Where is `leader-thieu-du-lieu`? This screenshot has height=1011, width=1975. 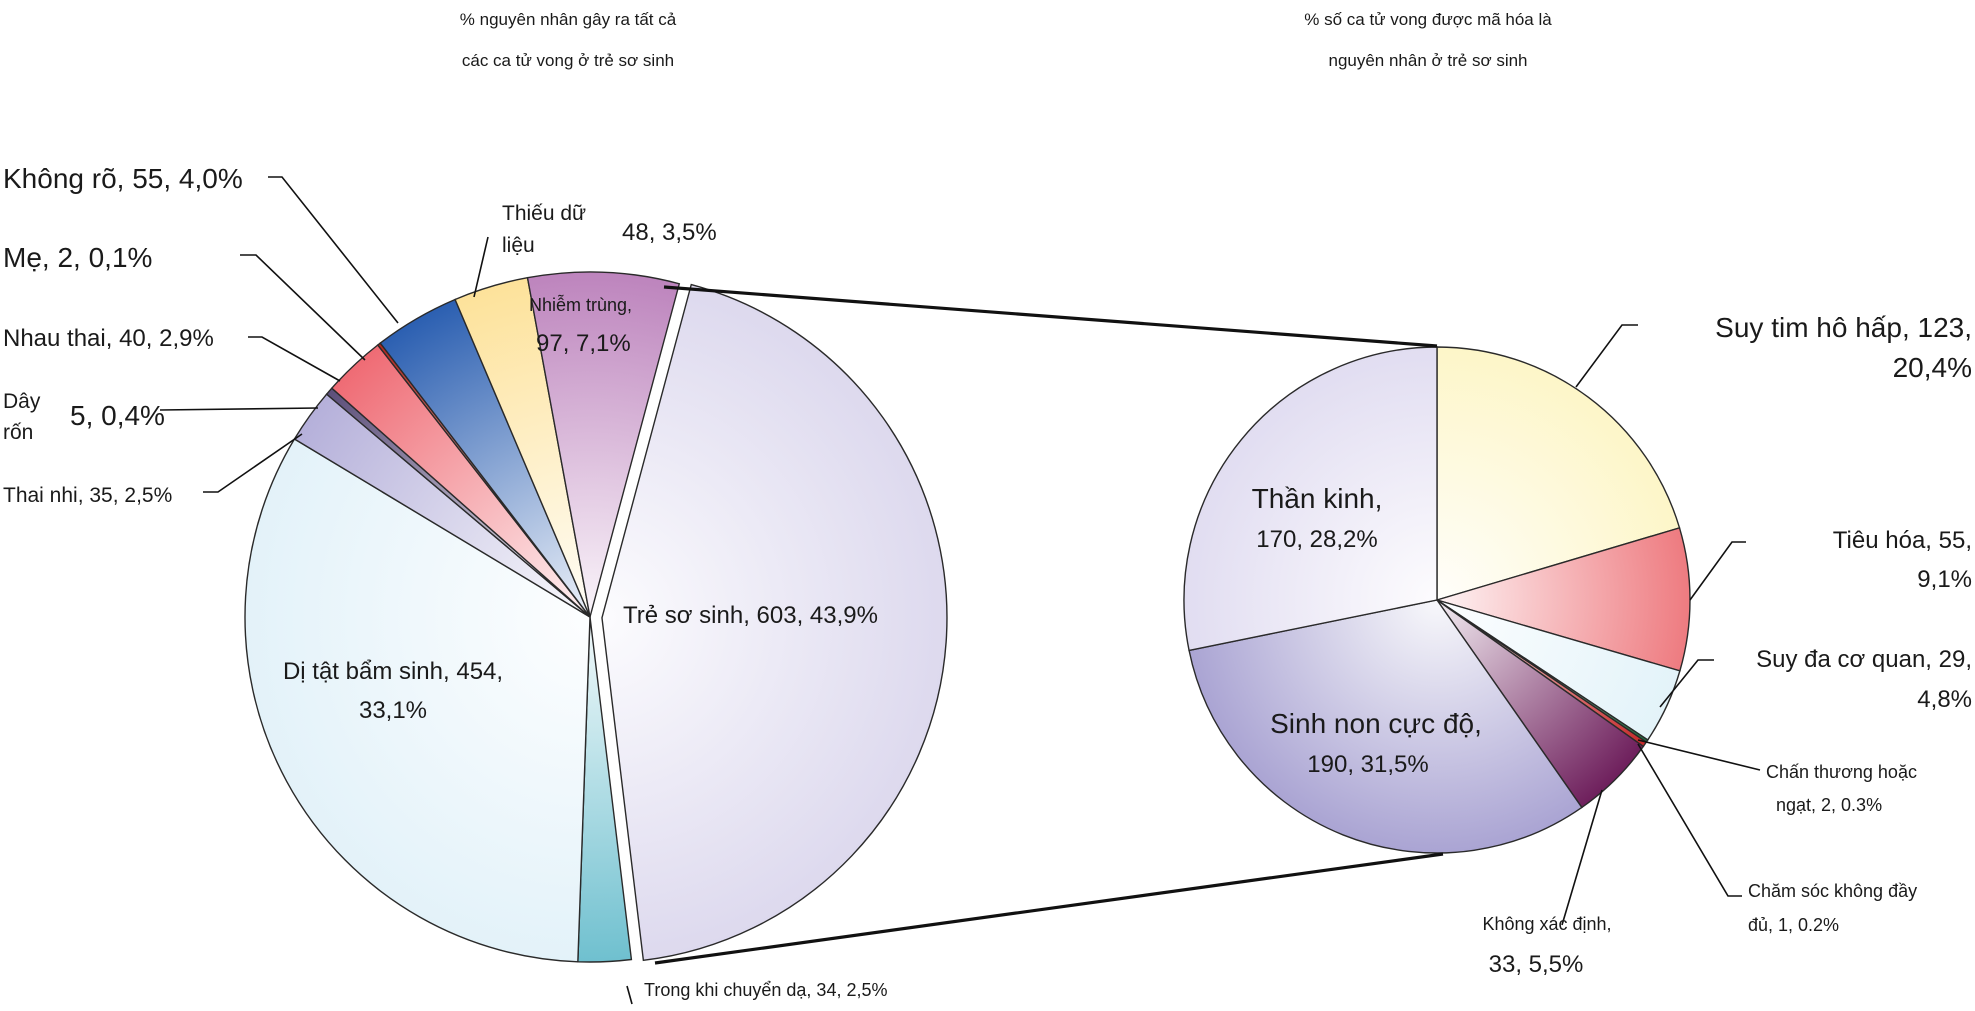 leader-thieu-du-lieu is located at coordinates (481, 267).